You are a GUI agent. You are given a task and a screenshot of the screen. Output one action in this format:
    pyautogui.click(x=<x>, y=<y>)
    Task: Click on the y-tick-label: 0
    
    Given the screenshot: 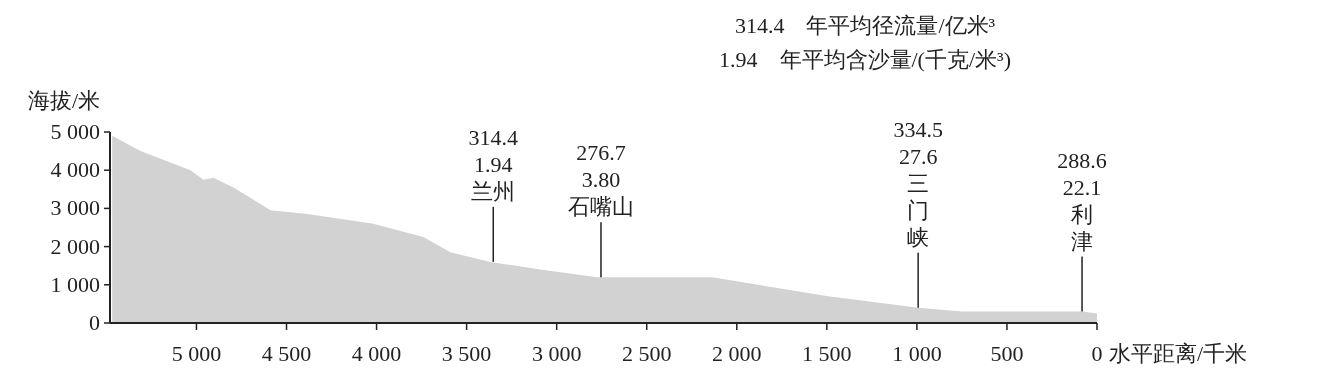 What is the action you would take?
    pyautogui.click(x=94, y=322)
    